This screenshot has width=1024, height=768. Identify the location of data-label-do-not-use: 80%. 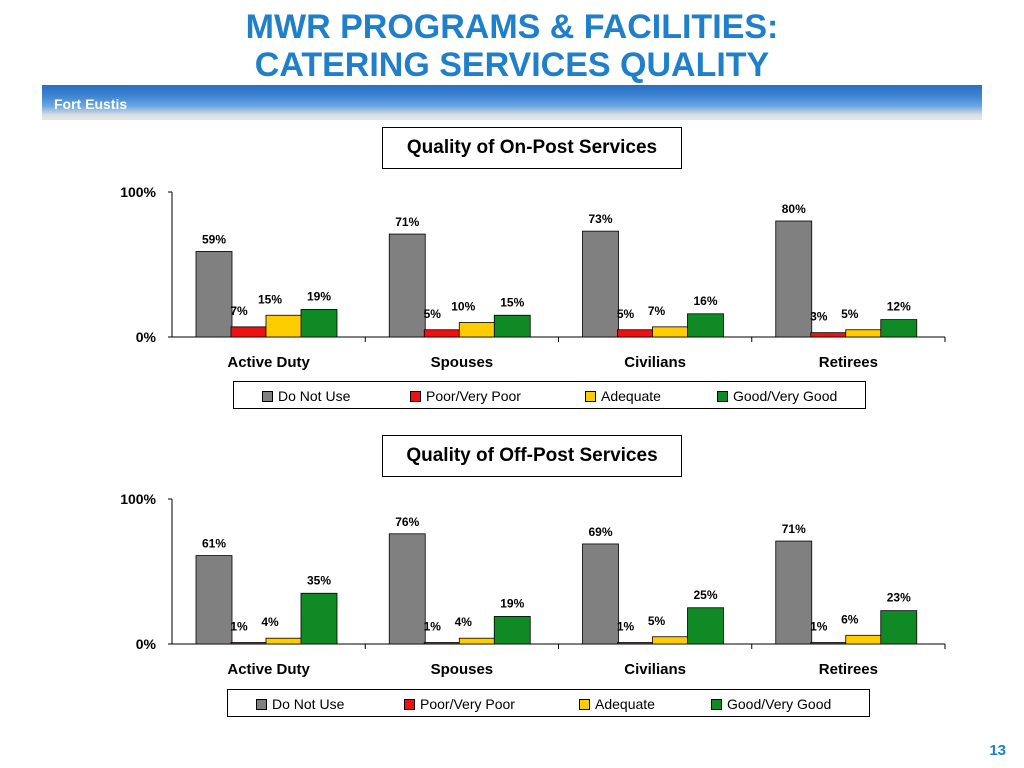
(794, 209).